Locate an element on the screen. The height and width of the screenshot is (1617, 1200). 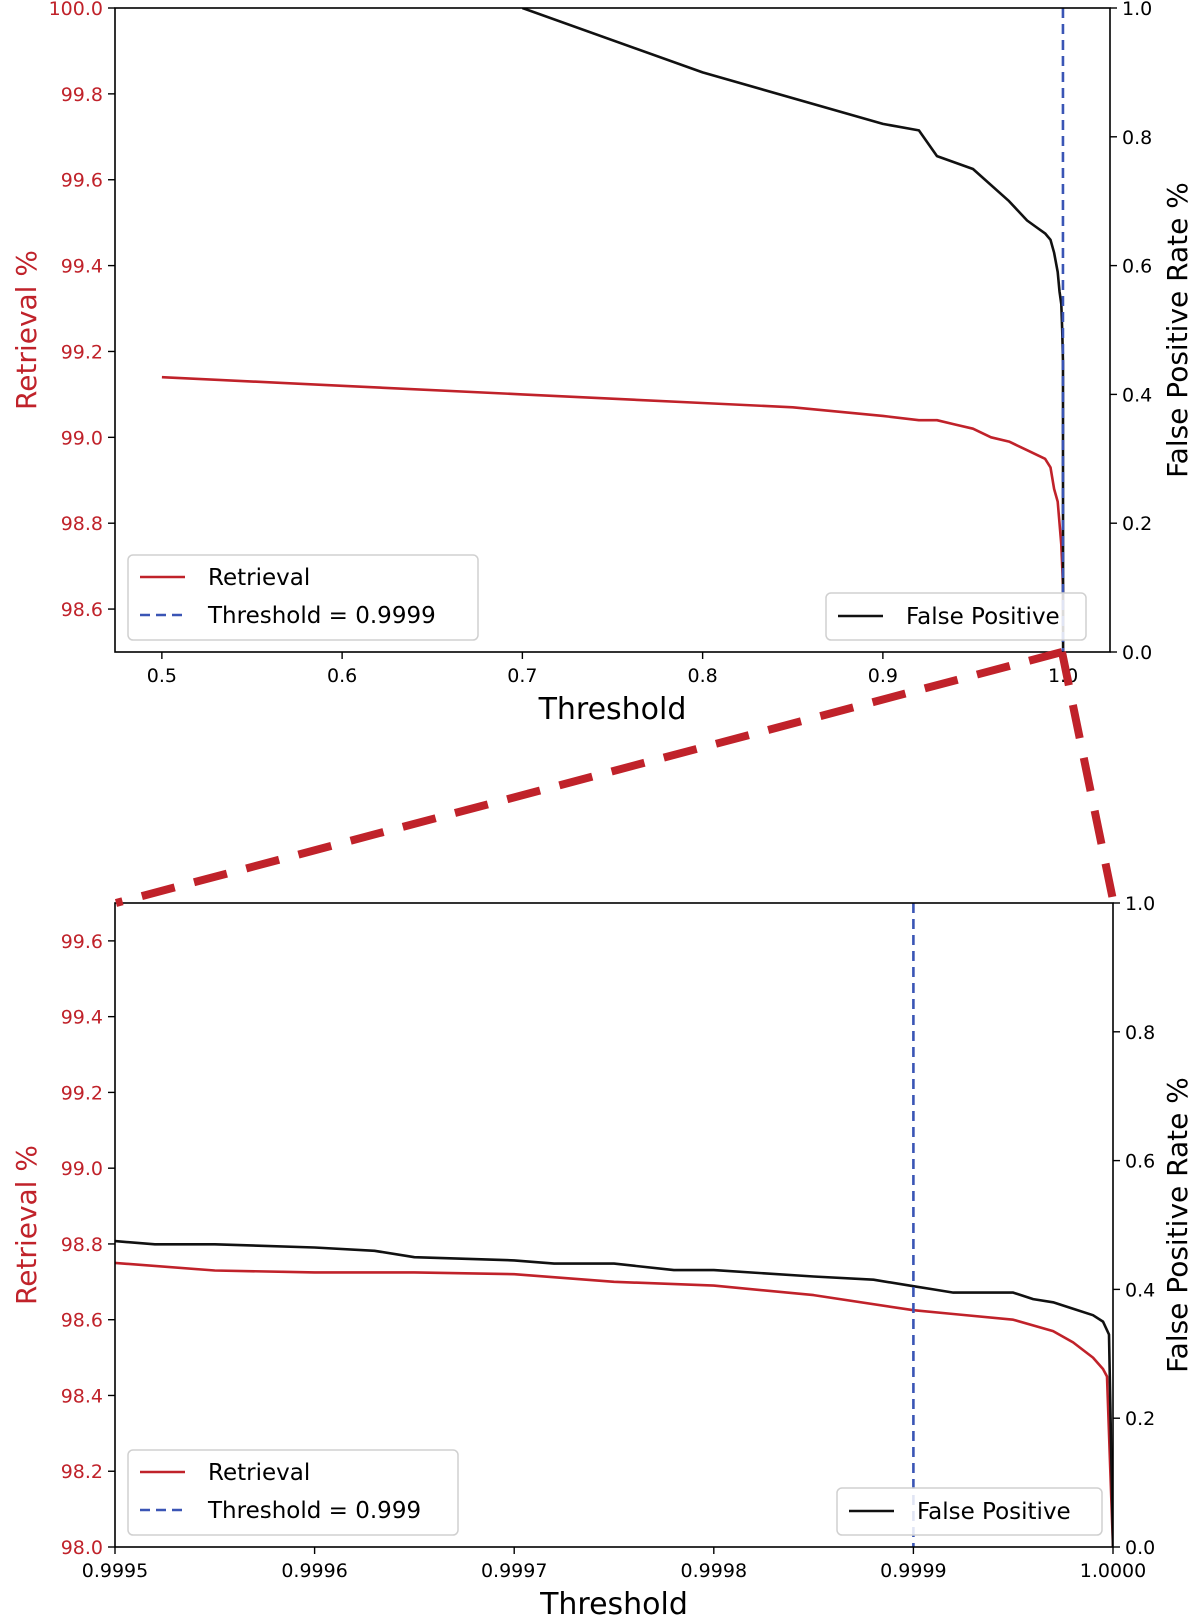
y-left-tick-label: 98.4 is located at coordinates (82, 1396).